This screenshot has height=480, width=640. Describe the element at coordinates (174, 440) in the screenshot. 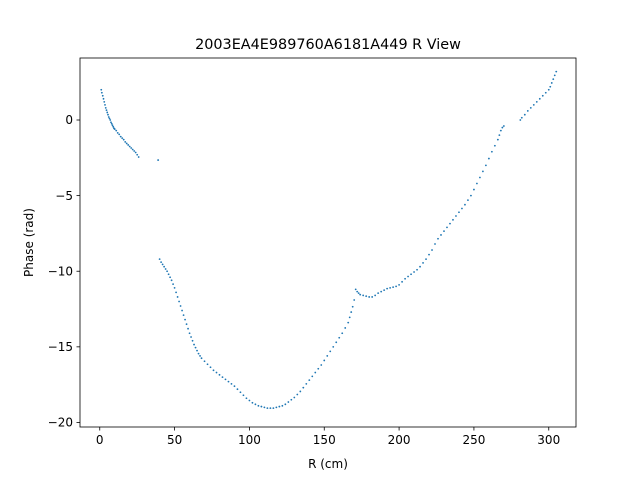

I see `x-tick-label: 50` at that location.